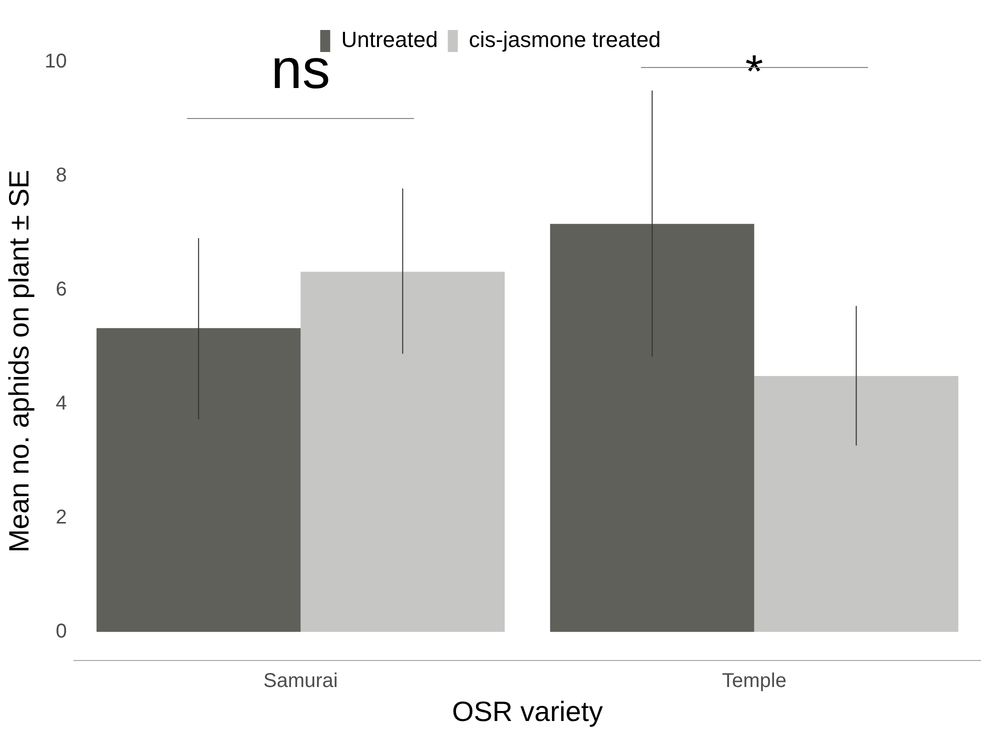  I want to click on x-axis-title: OSR variety, so click(527, 711).